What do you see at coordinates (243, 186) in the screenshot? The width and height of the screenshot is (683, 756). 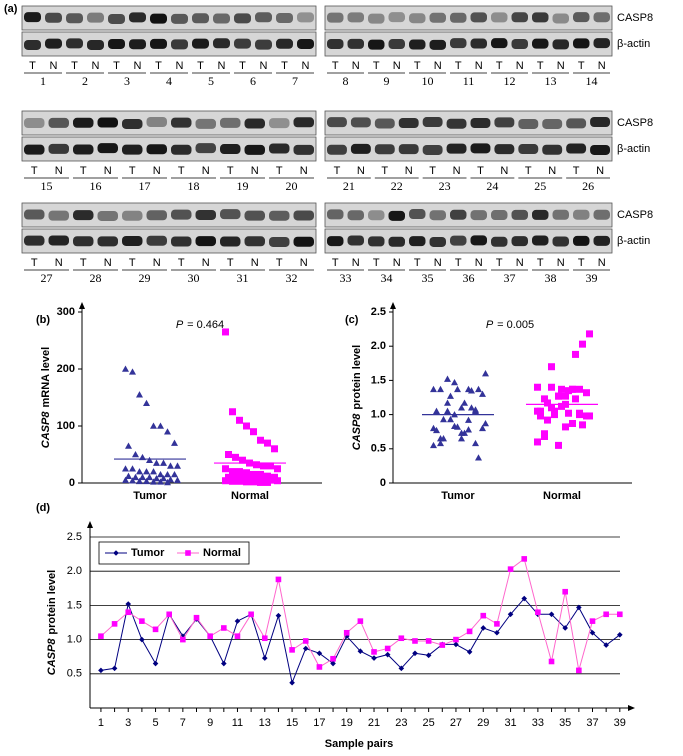 I see `sample-number: 19` at bounding box center [243, 186].